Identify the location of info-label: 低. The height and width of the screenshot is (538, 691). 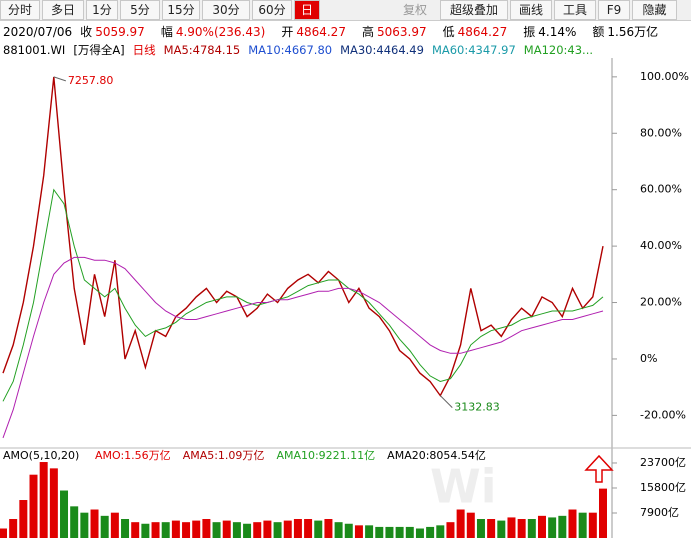
(448, 32).